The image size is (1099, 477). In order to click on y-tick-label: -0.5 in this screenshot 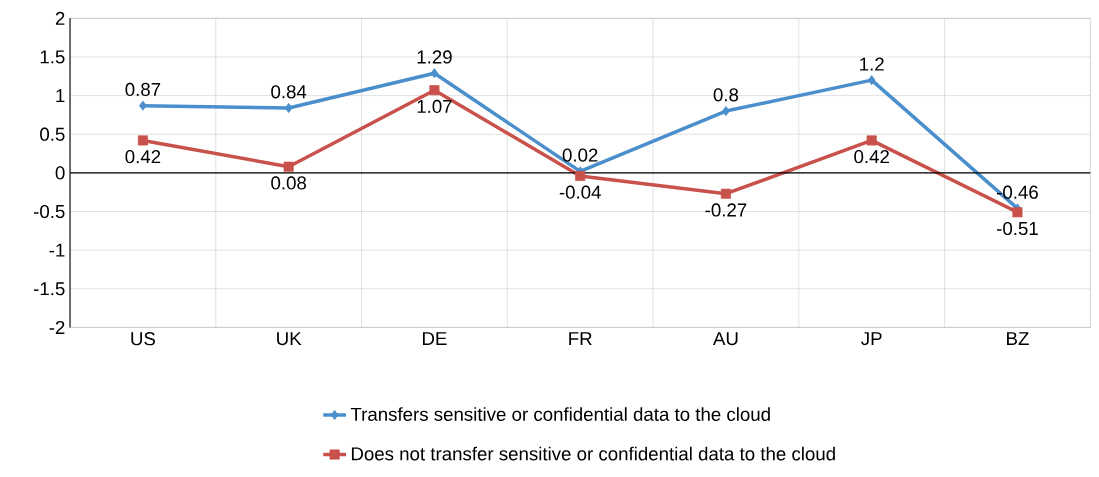, I will do `click(49, 211)`.